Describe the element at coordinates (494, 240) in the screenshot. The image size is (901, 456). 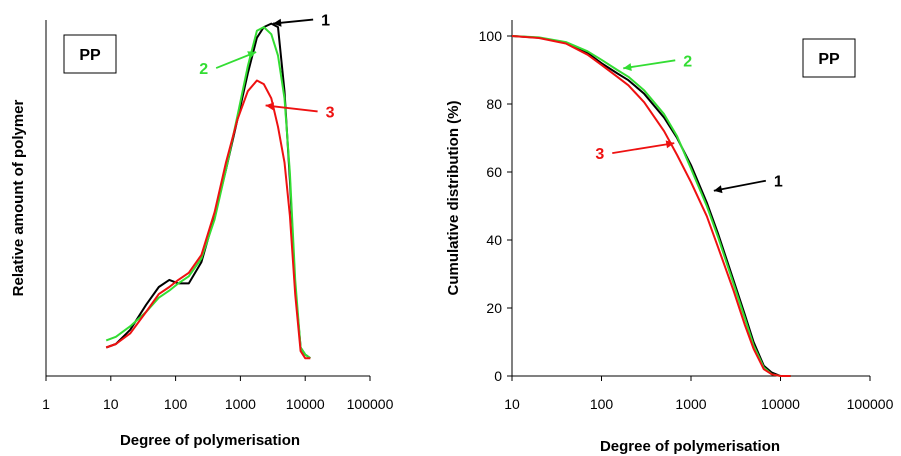
I see `y-tick-label: 40` at that location.